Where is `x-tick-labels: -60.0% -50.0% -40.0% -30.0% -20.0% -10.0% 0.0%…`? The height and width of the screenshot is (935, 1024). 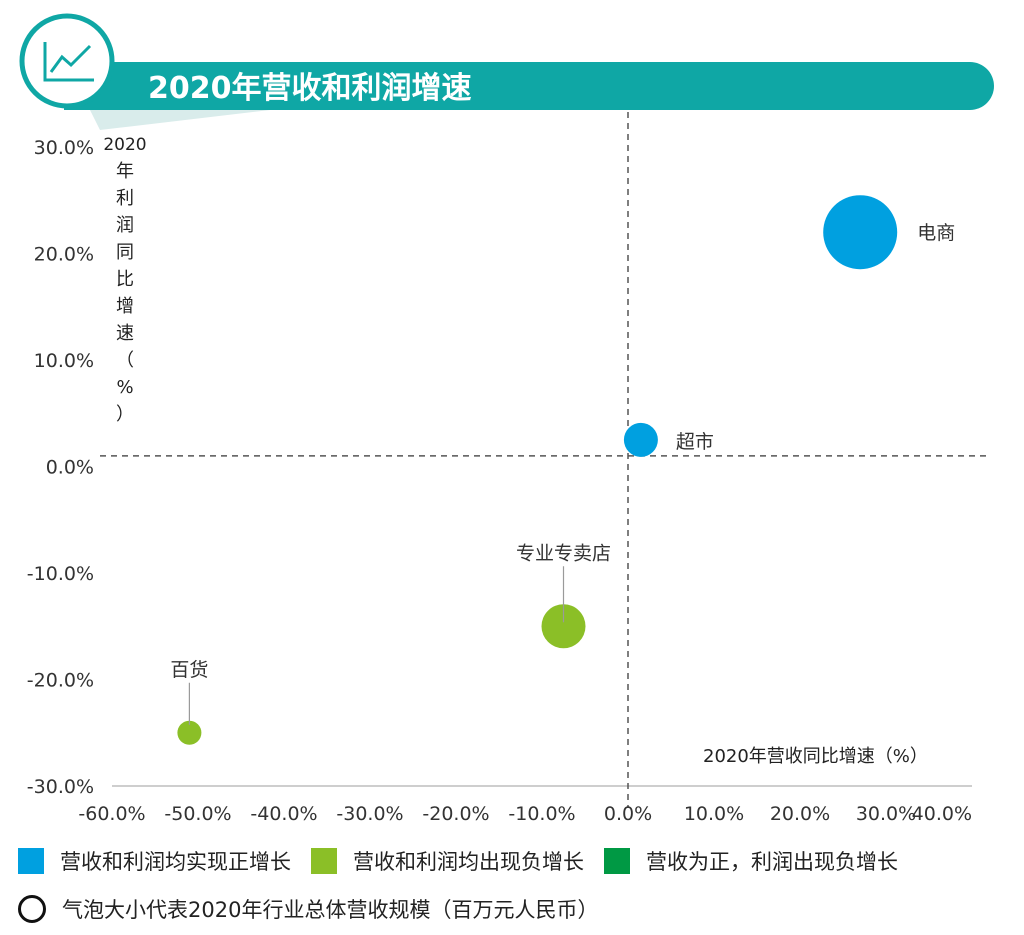 x-tick-labels: -60.0% -50.0% -40.0% -30.0% -20.0% -10.0% 0.0%… is located at coordinates (525, 814).